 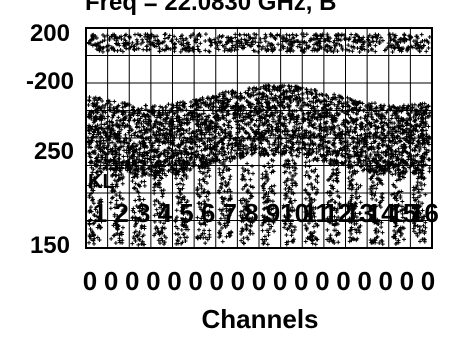 What do you see at coordinates (273, 213) in the screenshot?
I see `channel-label: 9` at bounding box center [273, 213].